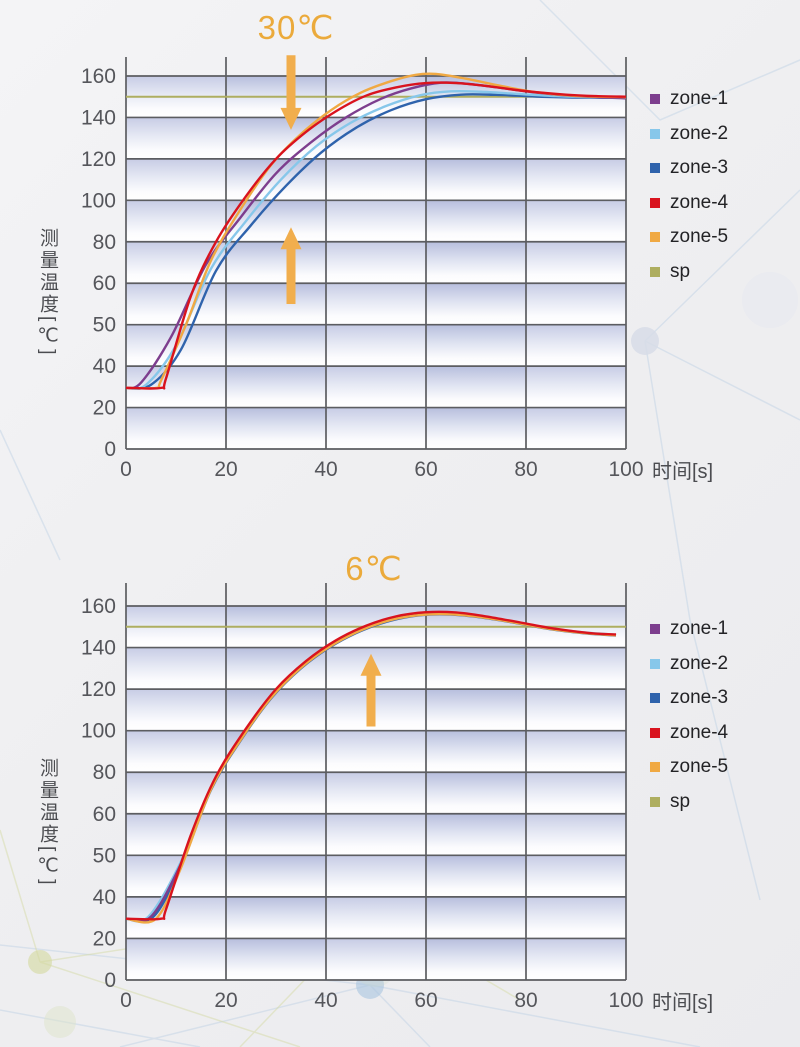 Image resolution: width=800 pixels, height=1047 pixels. Describe the element at coordinates (296, 27) in the screenshot. I see `chart-1-title: 30℃` at that location.